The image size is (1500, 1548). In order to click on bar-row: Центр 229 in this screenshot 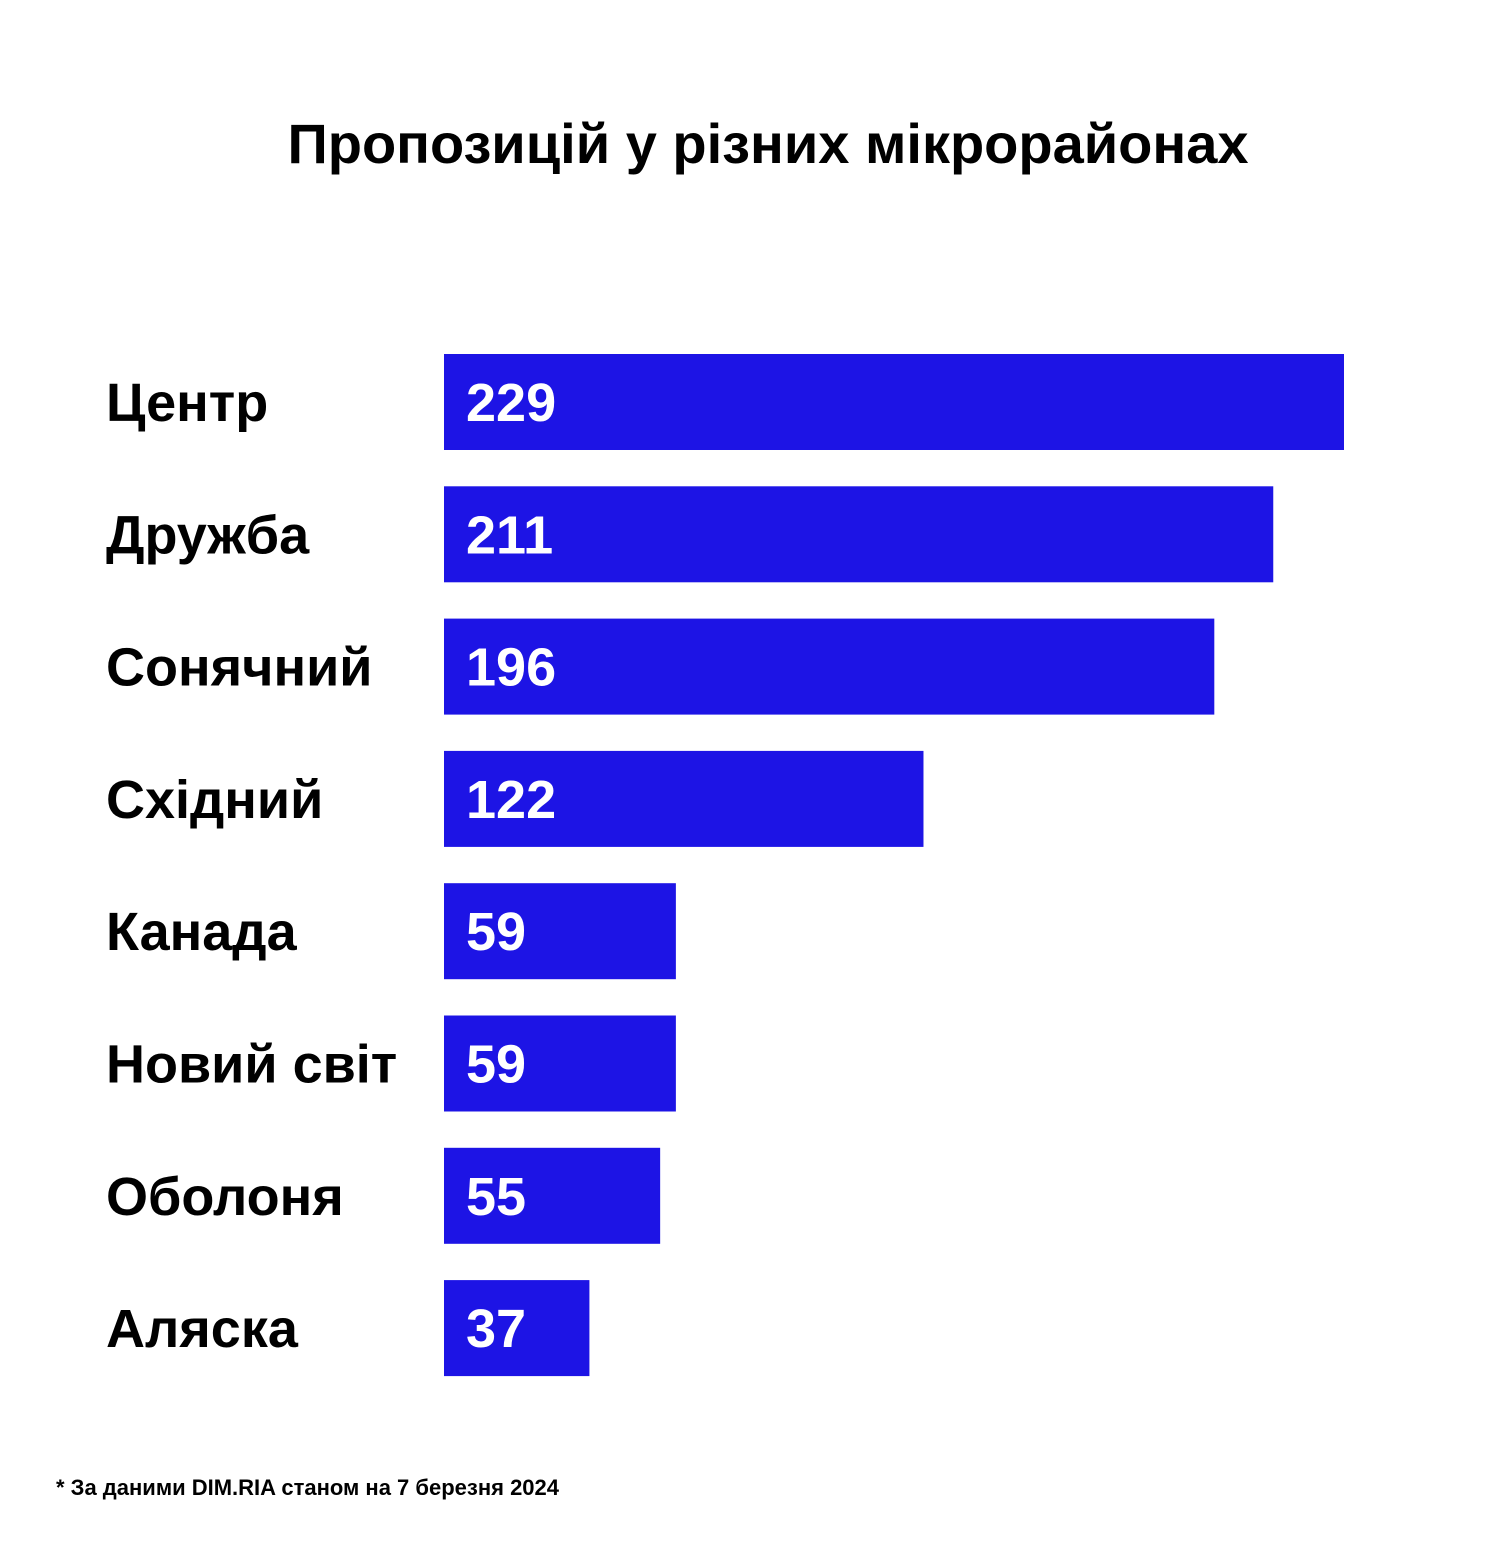, I will do `click(725, 402)`.